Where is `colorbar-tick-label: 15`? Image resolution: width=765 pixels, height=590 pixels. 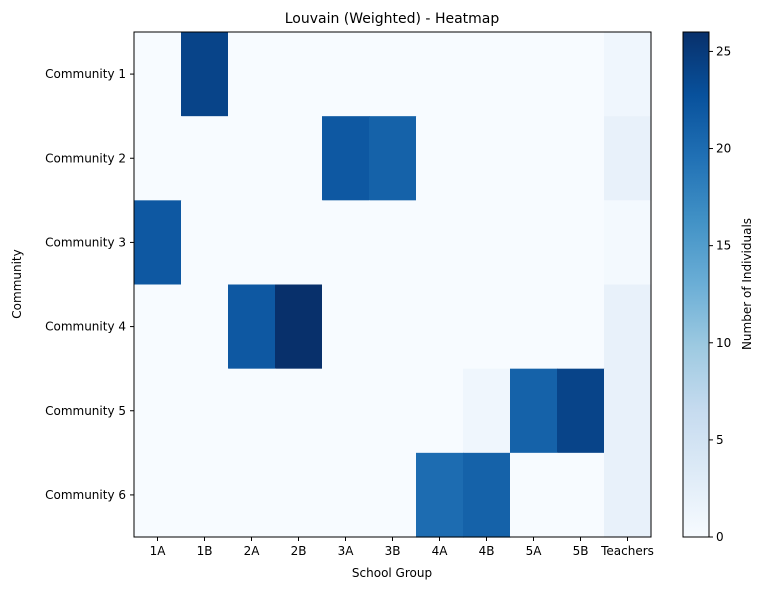
colorbar-tick-label: 15 is located at coordinates (723, 246).